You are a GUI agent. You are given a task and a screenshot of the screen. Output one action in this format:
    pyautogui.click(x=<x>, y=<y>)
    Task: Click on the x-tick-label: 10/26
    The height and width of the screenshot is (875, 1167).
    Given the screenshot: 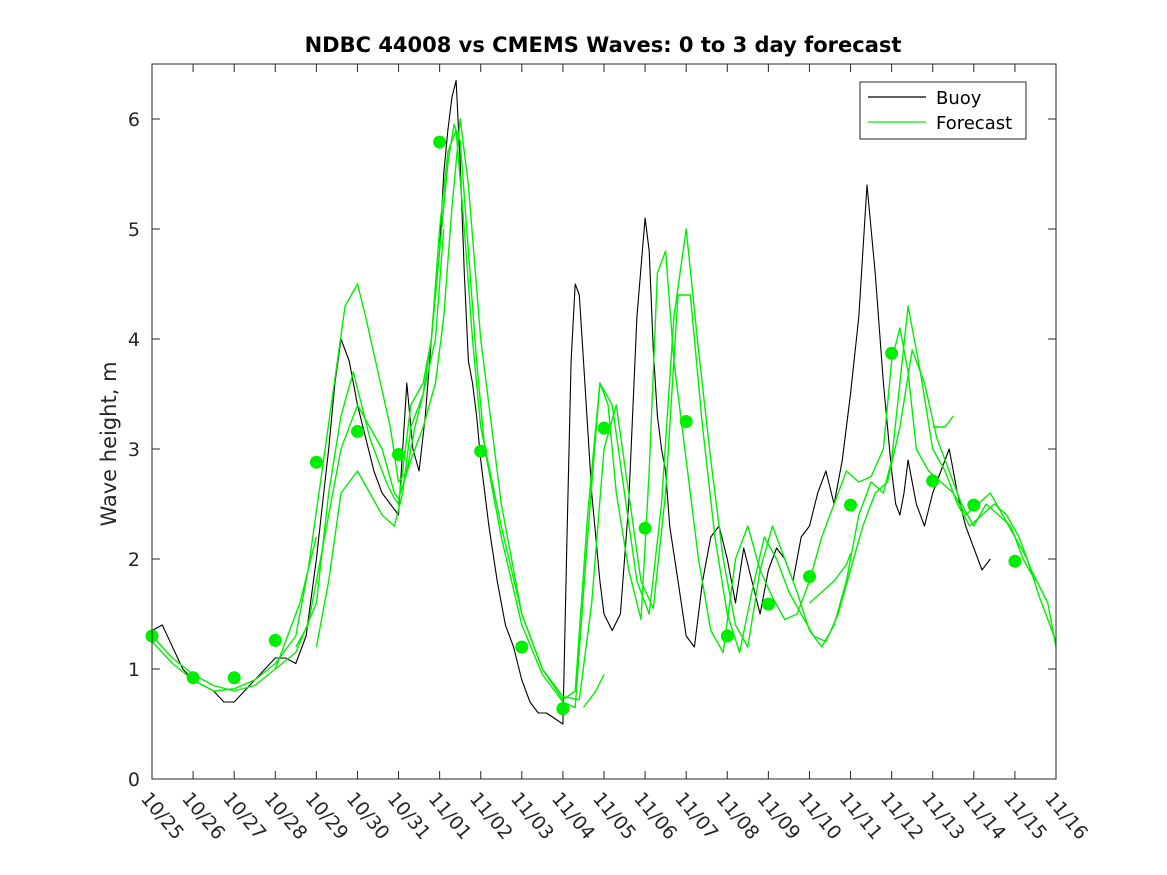 What is the action you would take?
    pyautogui.click(x=203, y=816)
    